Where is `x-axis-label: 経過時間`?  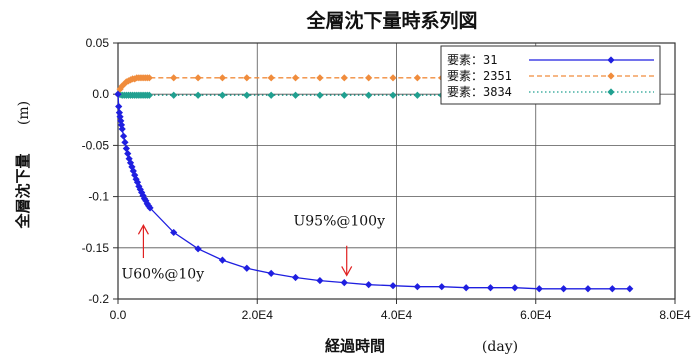 x-axis-label: 経過時間 is located at coordinates (355, 346).